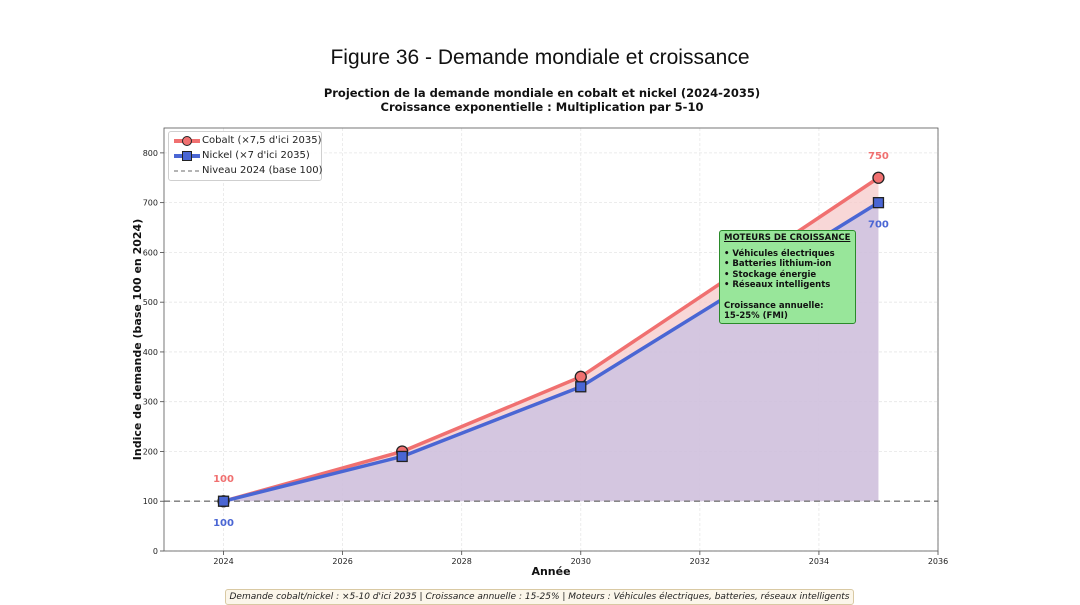 Image resolution: width=1080 pixels, height=605 pixels. I want to click on legend-cobalt-label: Cobalt (×7,5 d'ici 2035), so click(262, 140).